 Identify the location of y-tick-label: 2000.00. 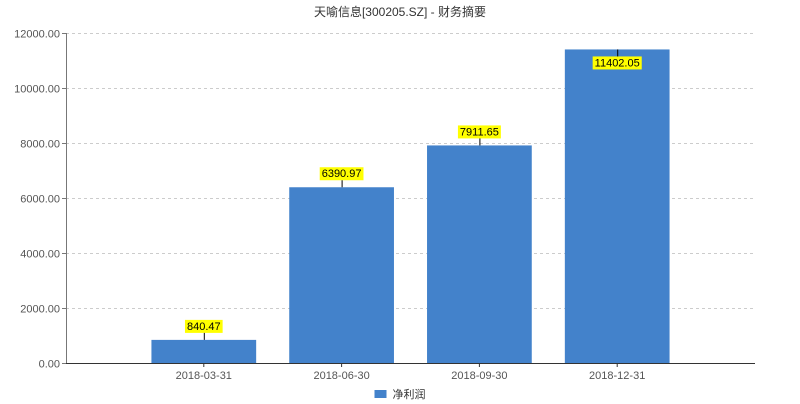
(40, 310).